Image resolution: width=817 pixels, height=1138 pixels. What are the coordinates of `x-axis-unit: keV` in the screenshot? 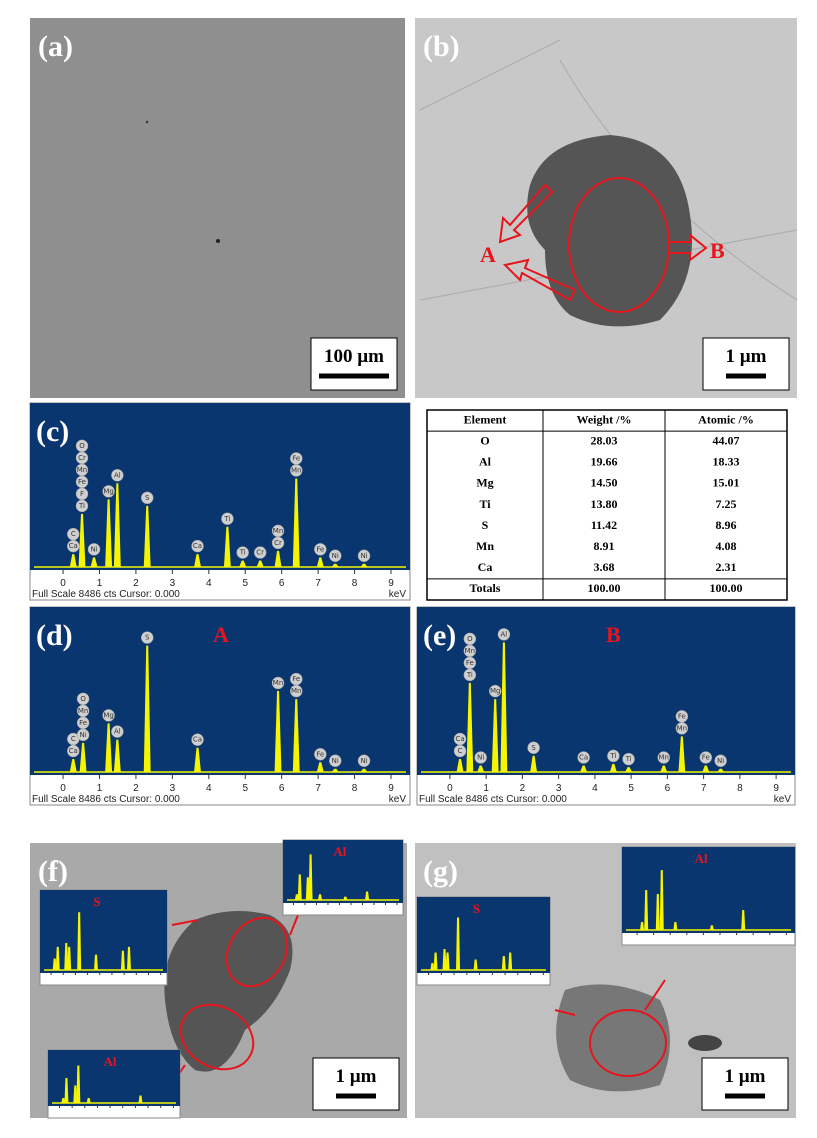 It's located at (398, 594).